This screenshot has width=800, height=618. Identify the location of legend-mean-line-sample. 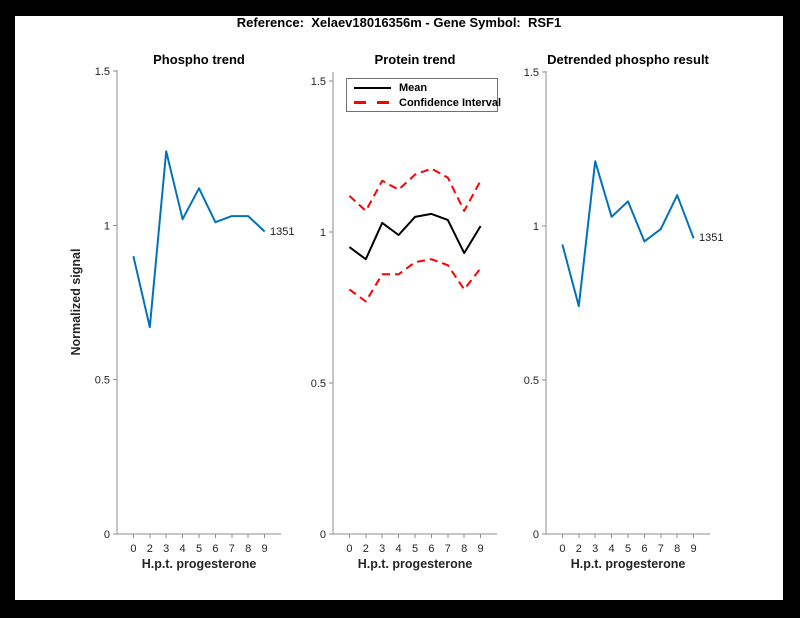
(372, 87).